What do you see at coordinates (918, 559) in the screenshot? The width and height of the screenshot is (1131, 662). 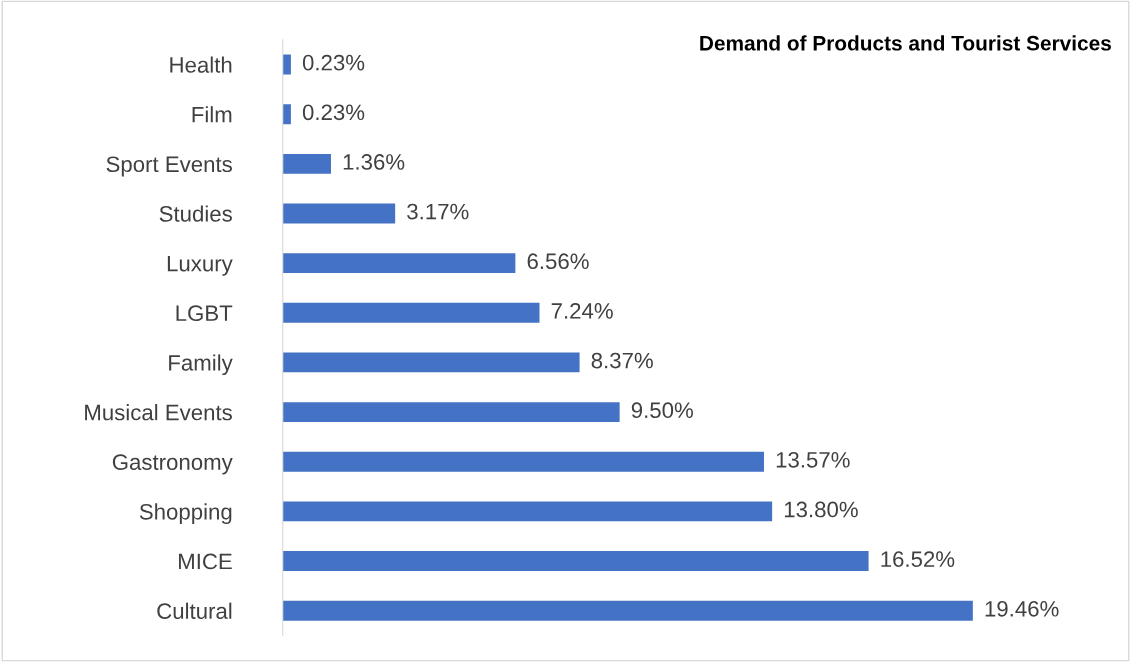 I see `data-label: 16.52%` at bounding box center [918, 559].